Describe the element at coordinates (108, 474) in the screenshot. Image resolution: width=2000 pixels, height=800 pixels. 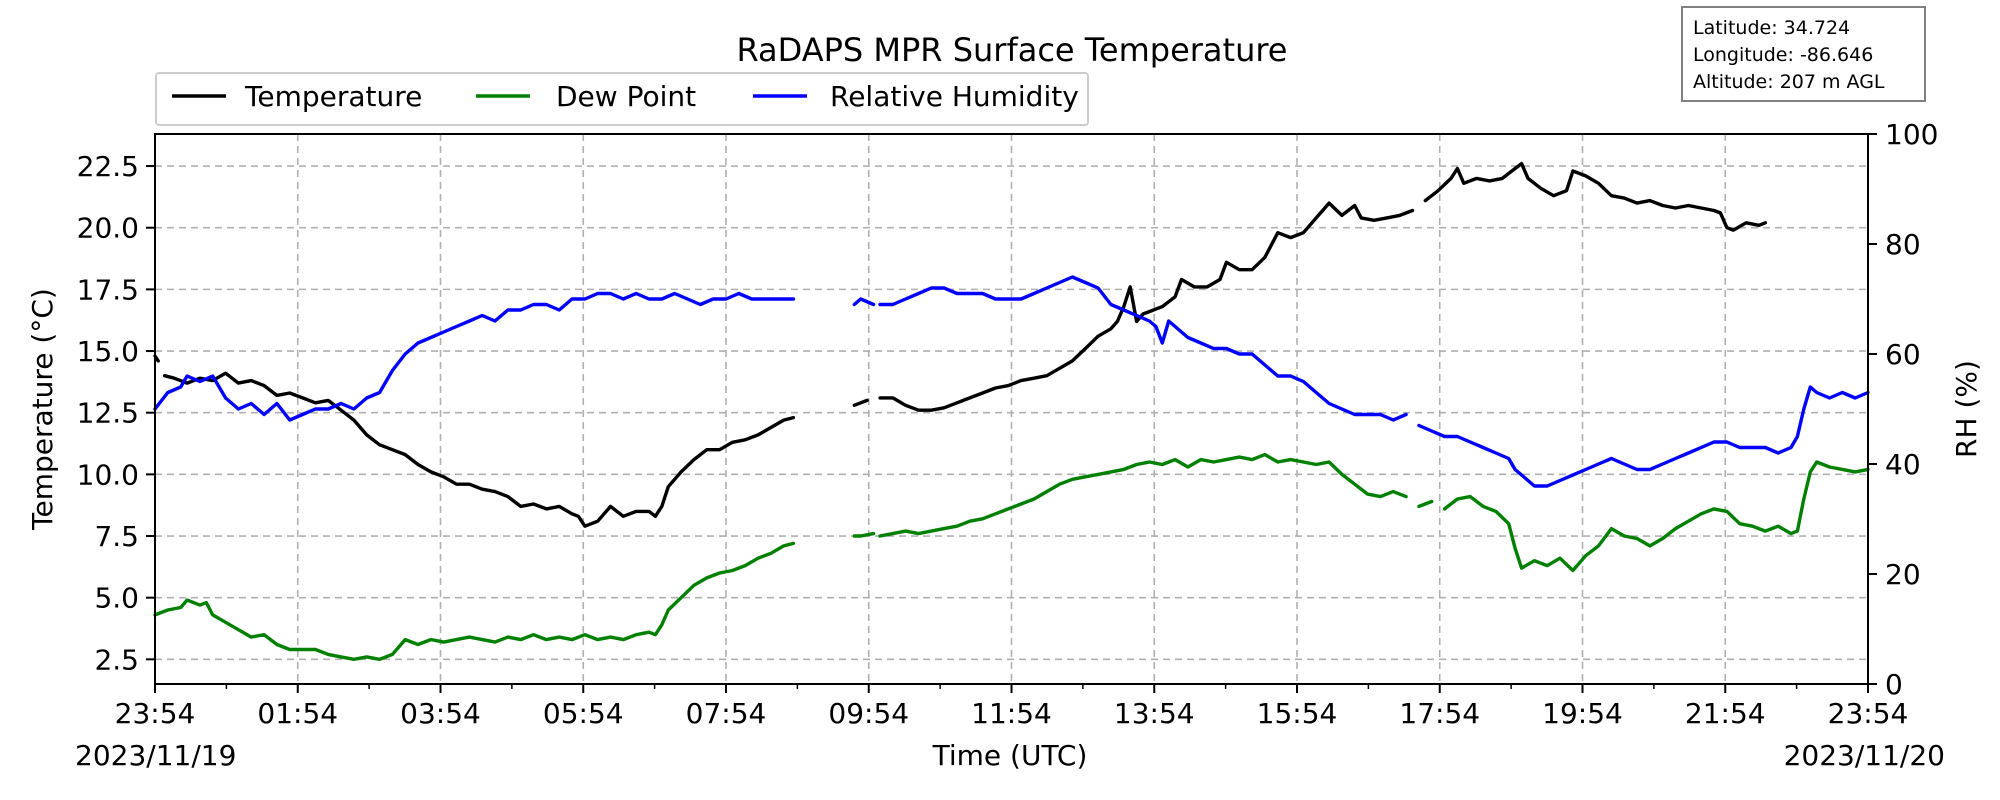
I see `y-tick-label: 10.0` at that location.